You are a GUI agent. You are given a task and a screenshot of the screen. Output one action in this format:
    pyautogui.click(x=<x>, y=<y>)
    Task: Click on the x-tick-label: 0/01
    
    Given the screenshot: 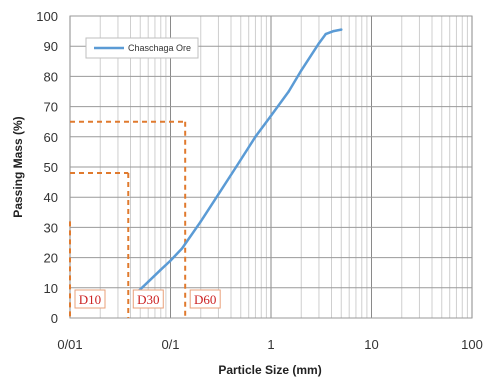 What is the action you would take?
    pyautogui.click(x=69, y=344)
    